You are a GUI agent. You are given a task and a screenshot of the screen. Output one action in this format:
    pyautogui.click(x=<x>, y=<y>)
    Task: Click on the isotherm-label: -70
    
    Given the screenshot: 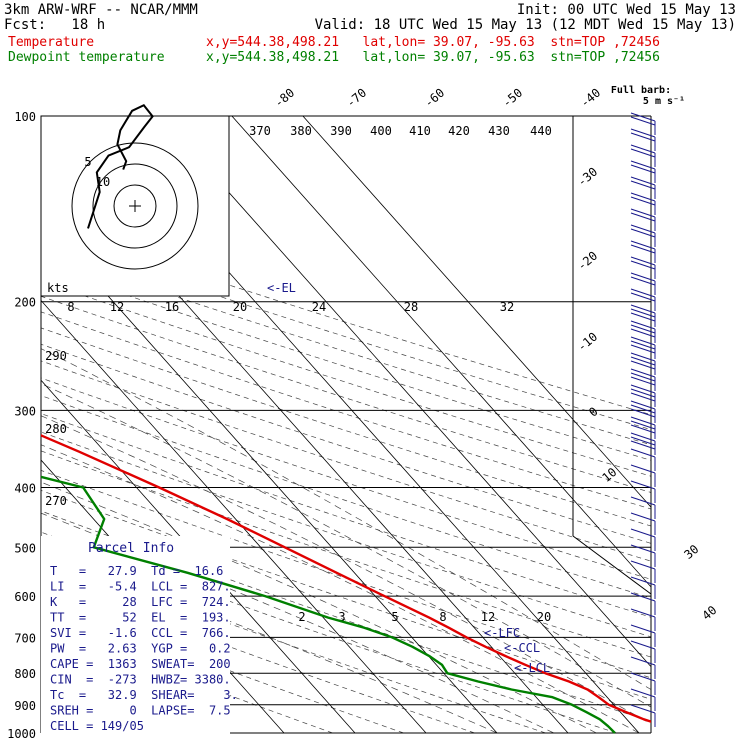 What is the action you would take?
    pyautogui.click(x=357, y=98)
    